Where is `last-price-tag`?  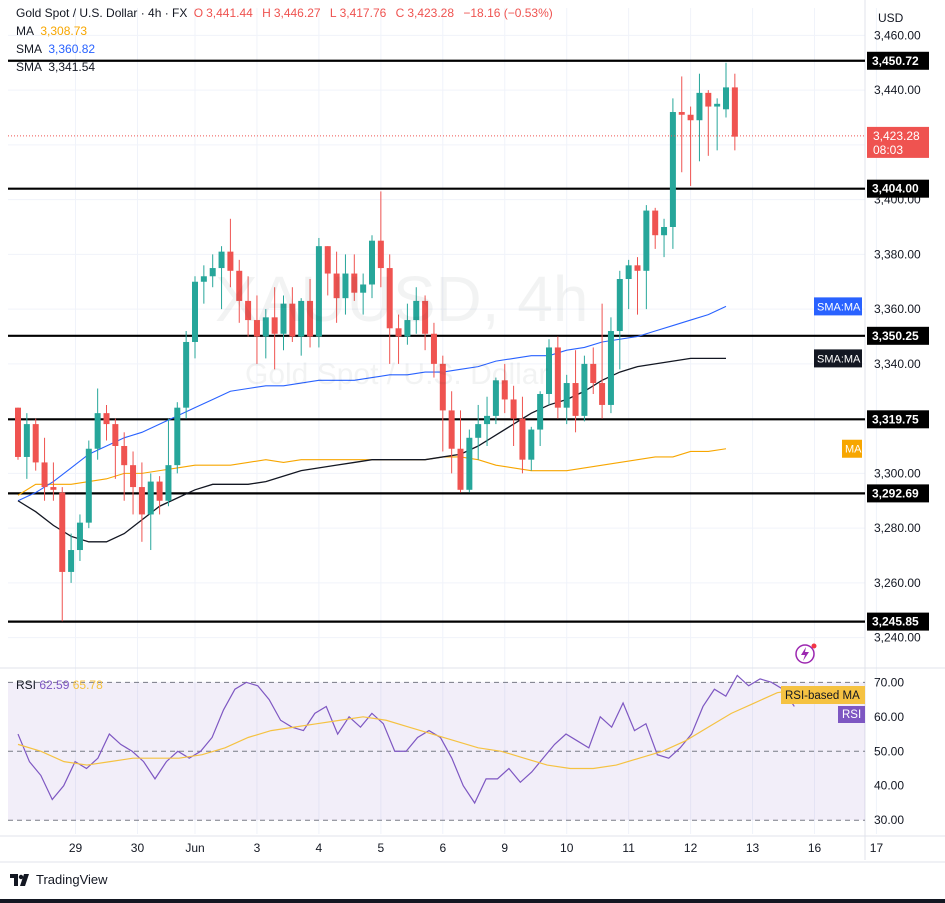 last-price-tag is located at coordinates (898, 142).